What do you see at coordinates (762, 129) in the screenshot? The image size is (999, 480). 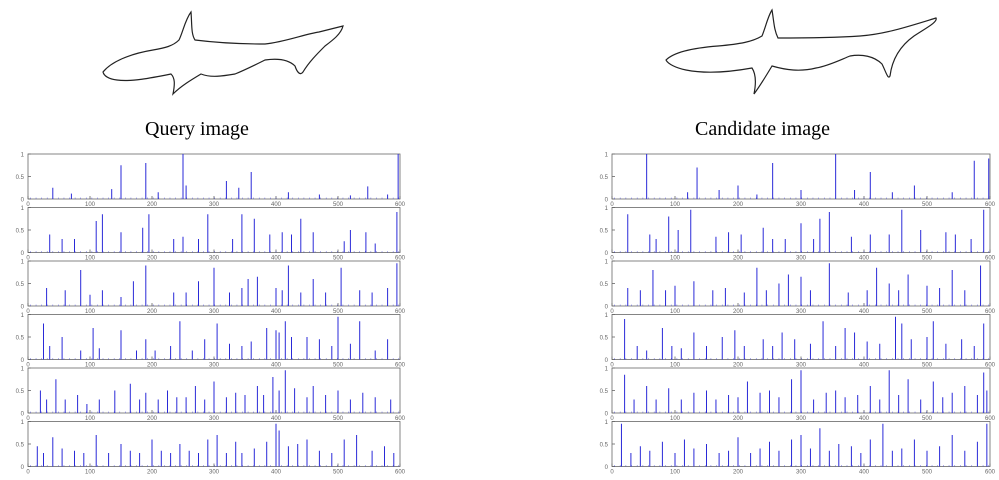 I see `candidate-image-caption: Candidate image` at bounding box center [762, 129].